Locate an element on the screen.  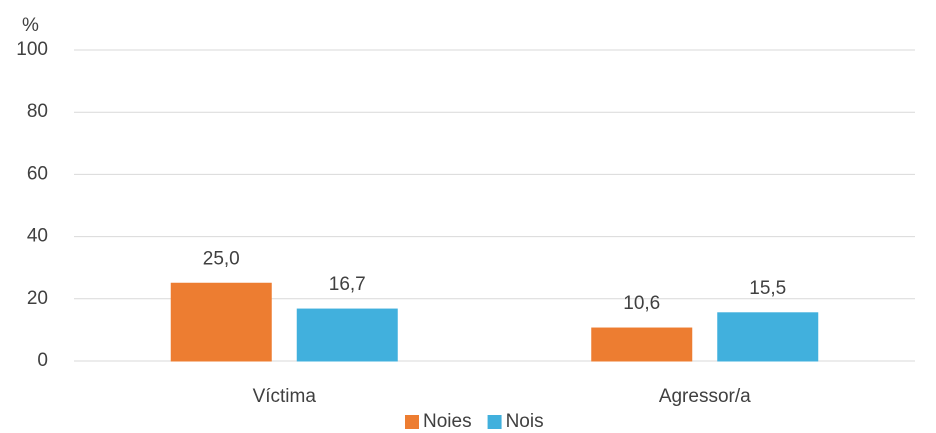
value-label: 16,7 is located at coordinates (347, 284).